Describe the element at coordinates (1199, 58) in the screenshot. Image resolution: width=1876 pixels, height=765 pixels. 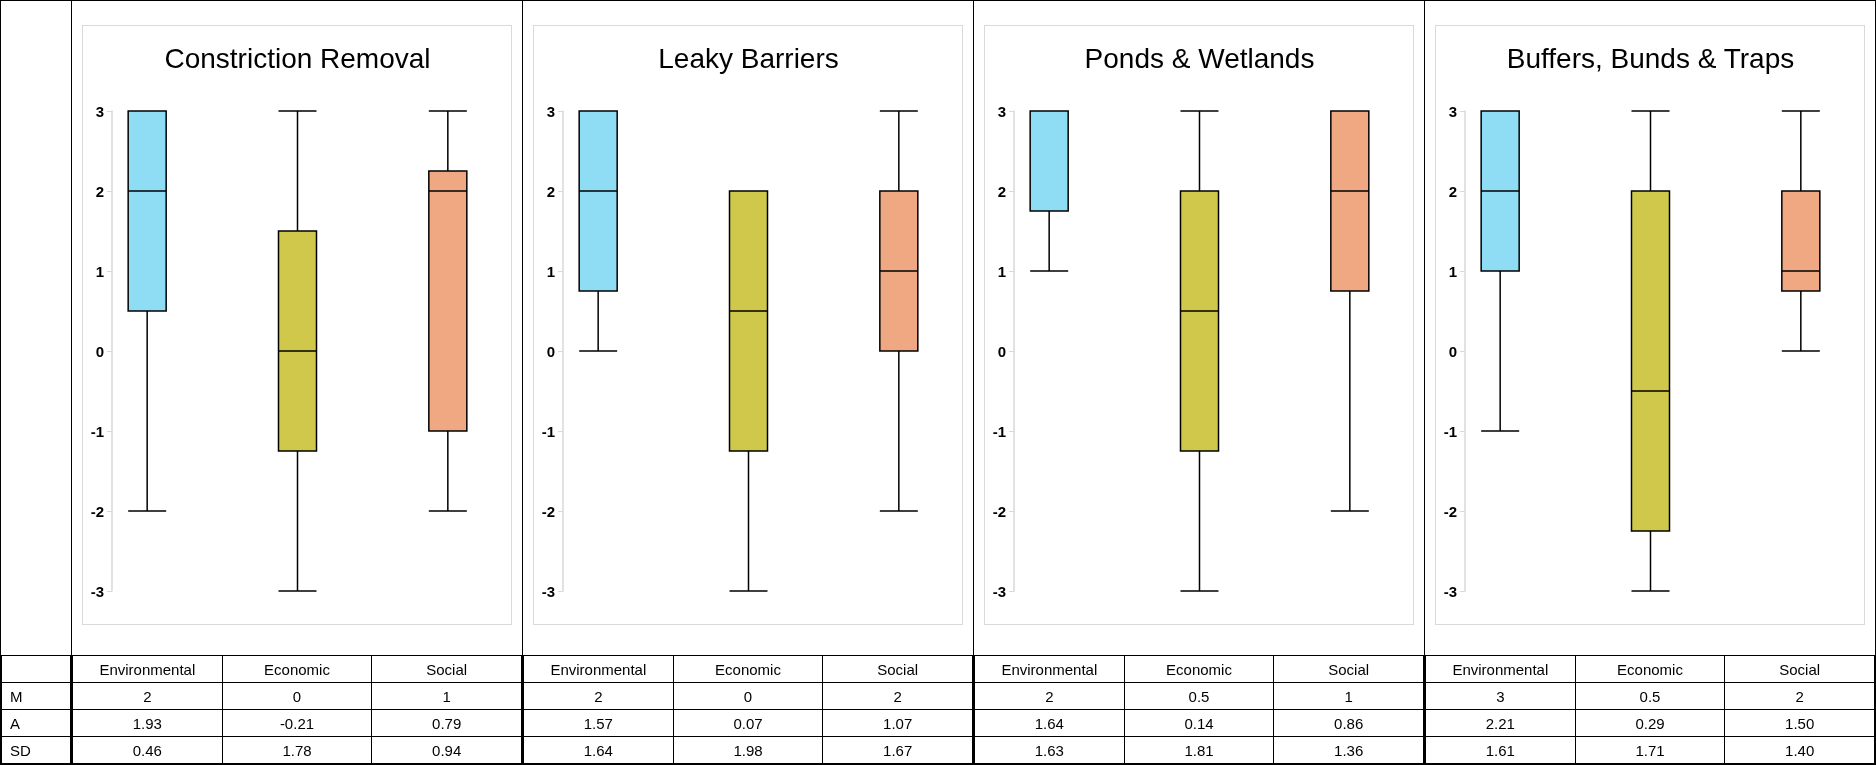
I see `chart-title: Ponds & Wetlands` at that location.